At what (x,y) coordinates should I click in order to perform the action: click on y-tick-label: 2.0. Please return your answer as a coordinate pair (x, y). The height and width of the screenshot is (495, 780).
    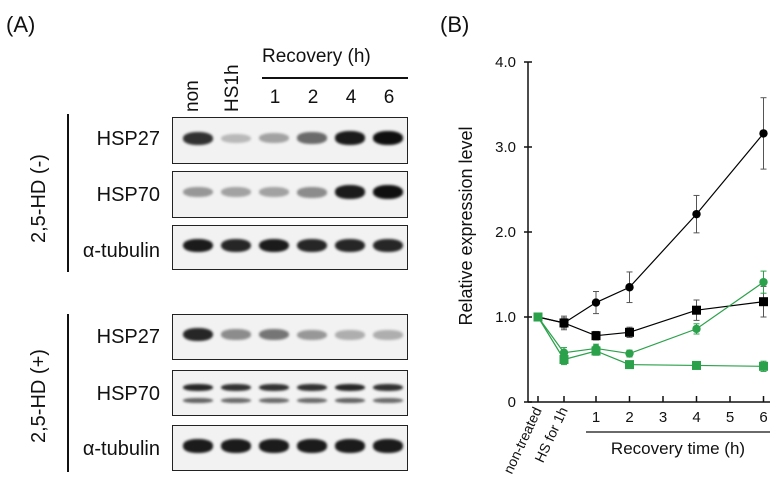
    Looking at the image, I should click on (505, 232).